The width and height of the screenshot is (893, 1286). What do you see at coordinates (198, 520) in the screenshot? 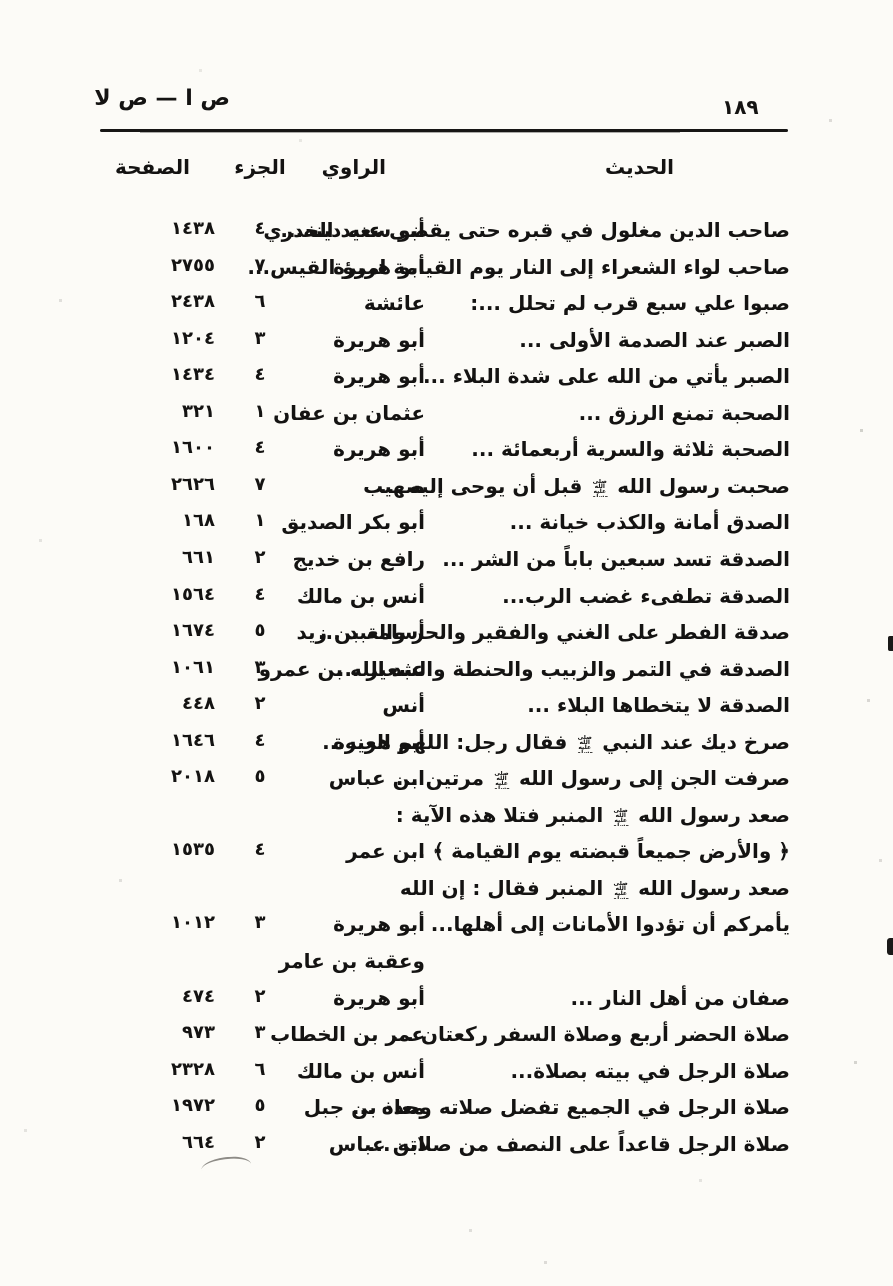
I see `page-number-value: ١٦٨` at bounding box center [198, 520].